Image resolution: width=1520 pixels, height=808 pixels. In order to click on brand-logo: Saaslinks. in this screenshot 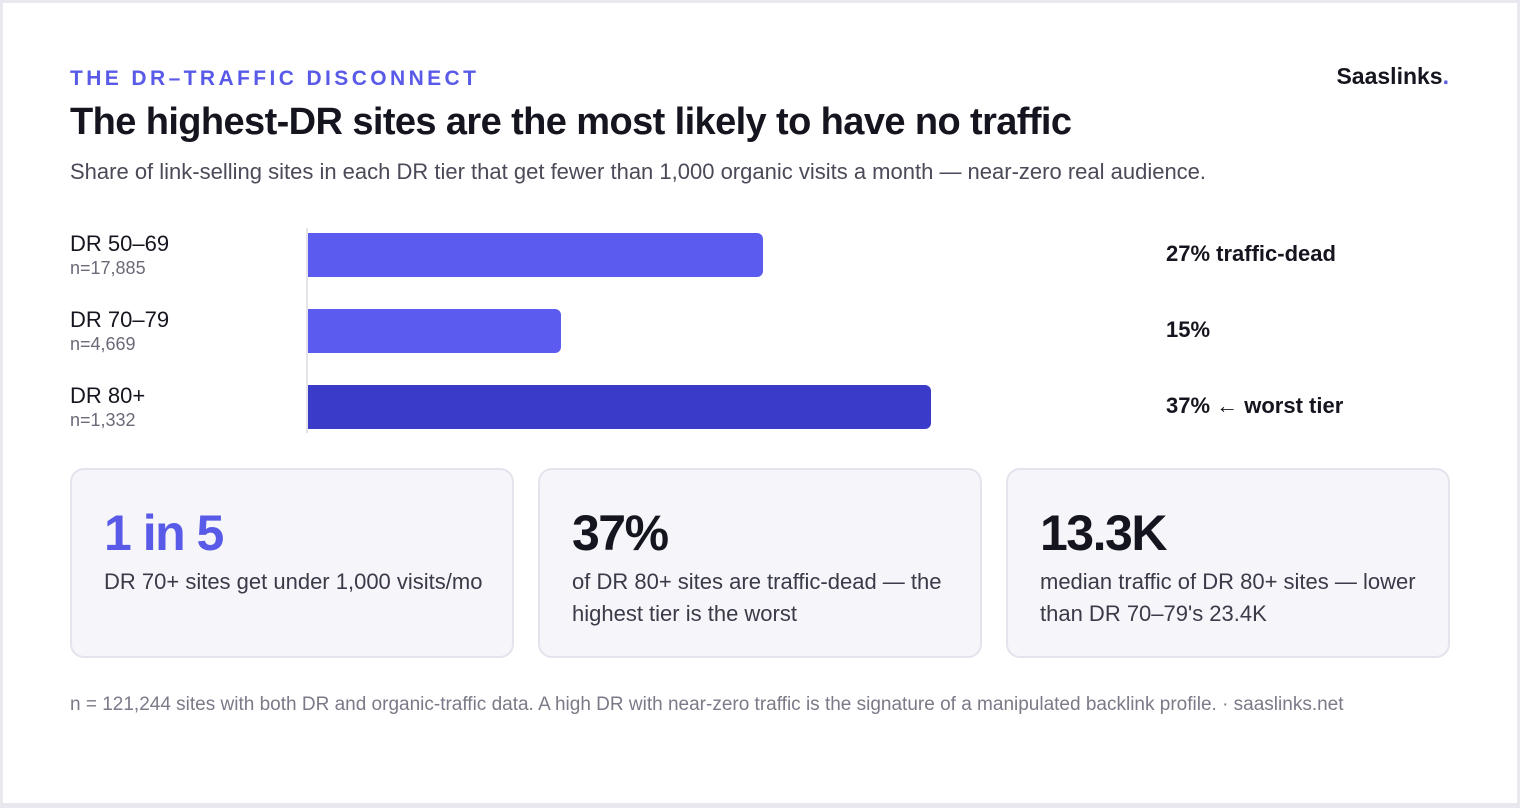, I will do `click(1392, 76)`.